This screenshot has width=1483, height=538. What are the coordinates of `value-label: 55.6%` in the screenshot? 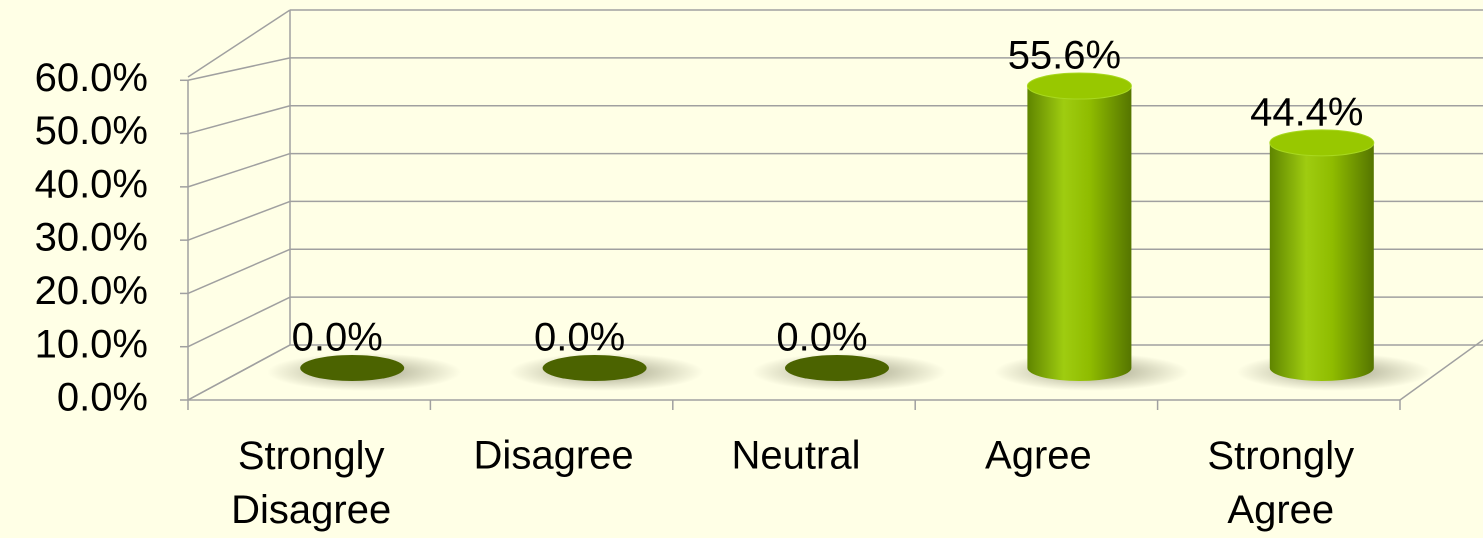 It's located at (1064, 56).